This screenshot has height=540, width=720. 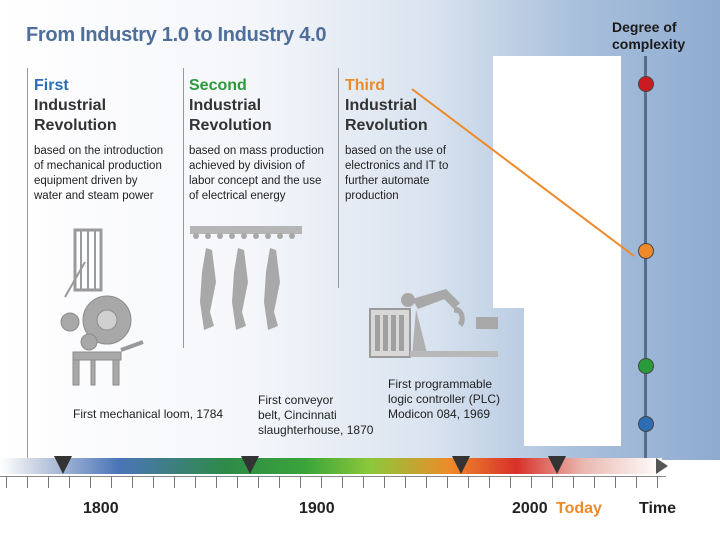 What do you see at coordinates (27, 263) in the screenshot?
I see `divider-first` at bounding box center [27, 263].